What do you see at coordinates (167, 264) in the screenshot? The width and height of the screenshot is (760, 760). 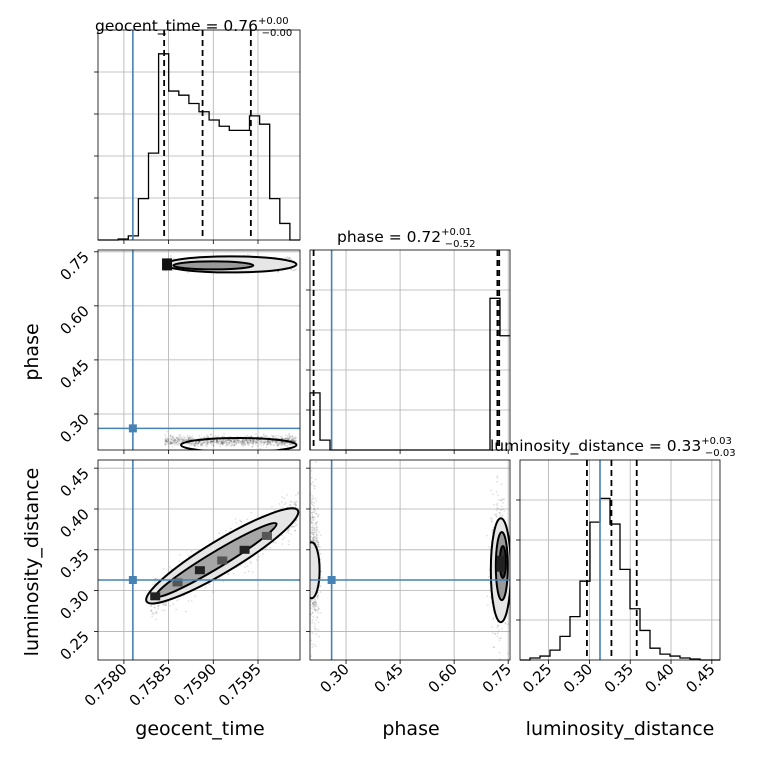 I see `density-peak` at bounding box center [167, 264].